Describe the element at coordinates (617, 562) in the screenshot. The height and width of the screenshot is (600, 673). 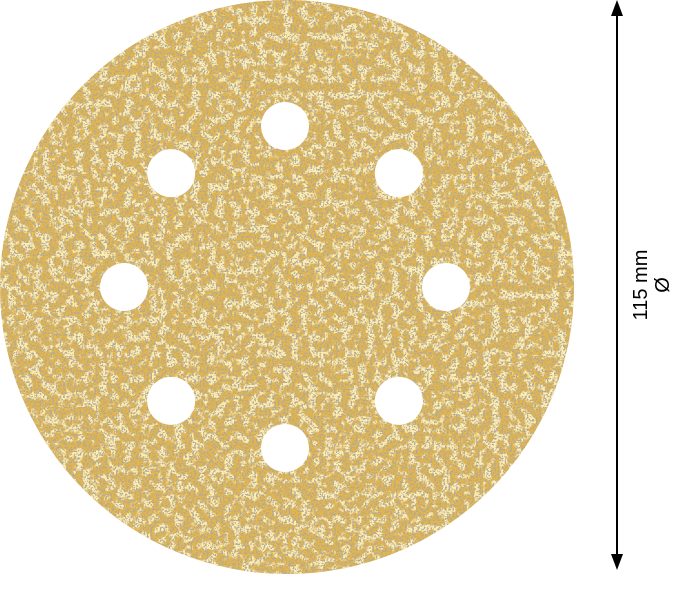
I see `arrow-down-icon` at that location.